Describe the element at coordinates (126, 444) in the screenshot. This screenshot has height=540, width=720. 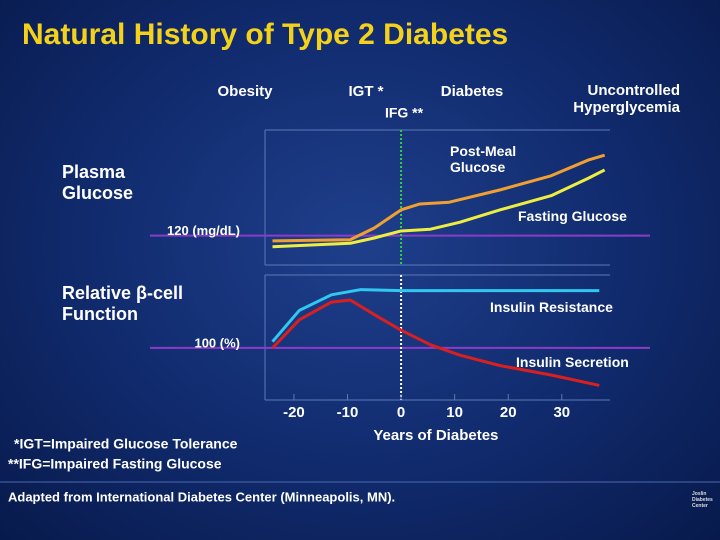
I see `footnote: *IGT=Impaired Glucose Tolerance` at that location.